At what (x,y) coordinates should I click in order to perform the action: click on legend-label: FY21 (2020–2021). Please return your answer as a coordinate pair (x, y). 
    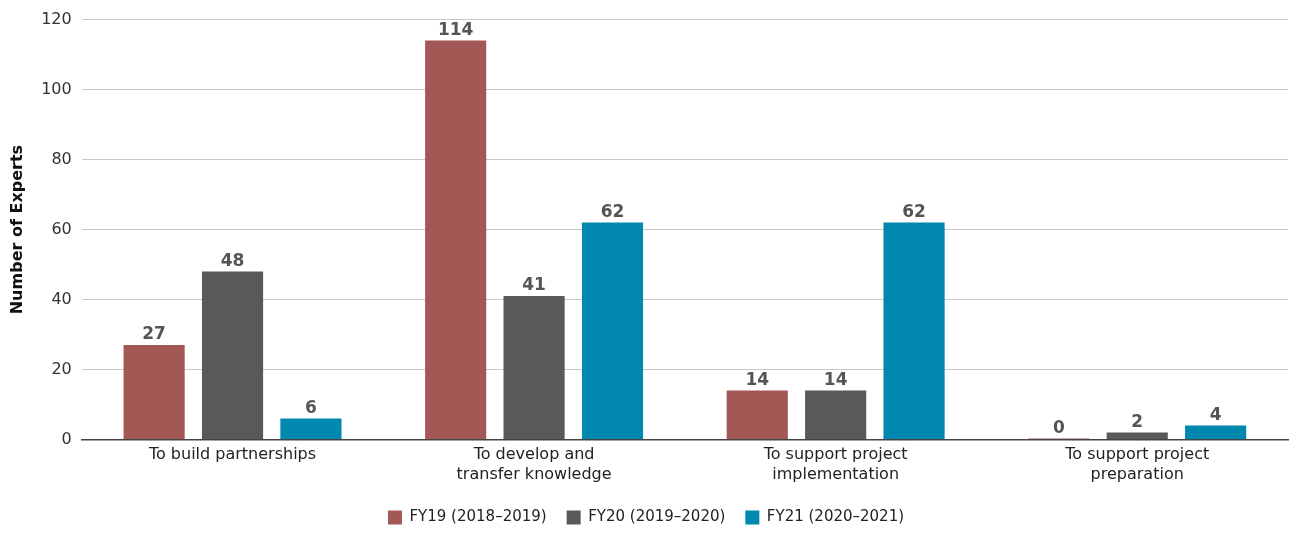
    Looking at the image, I should click on (835, 516).